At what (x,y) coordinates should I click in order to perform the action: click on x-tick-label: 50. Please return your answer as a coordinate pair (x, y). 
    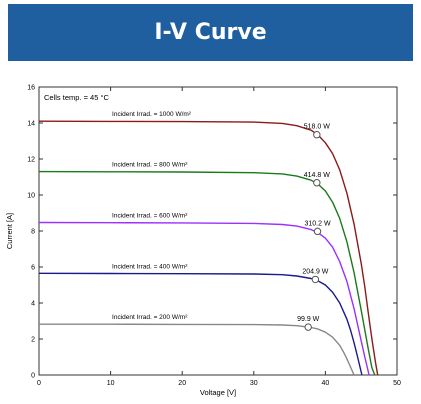
    Looking at the image, I should click on (397, 383).